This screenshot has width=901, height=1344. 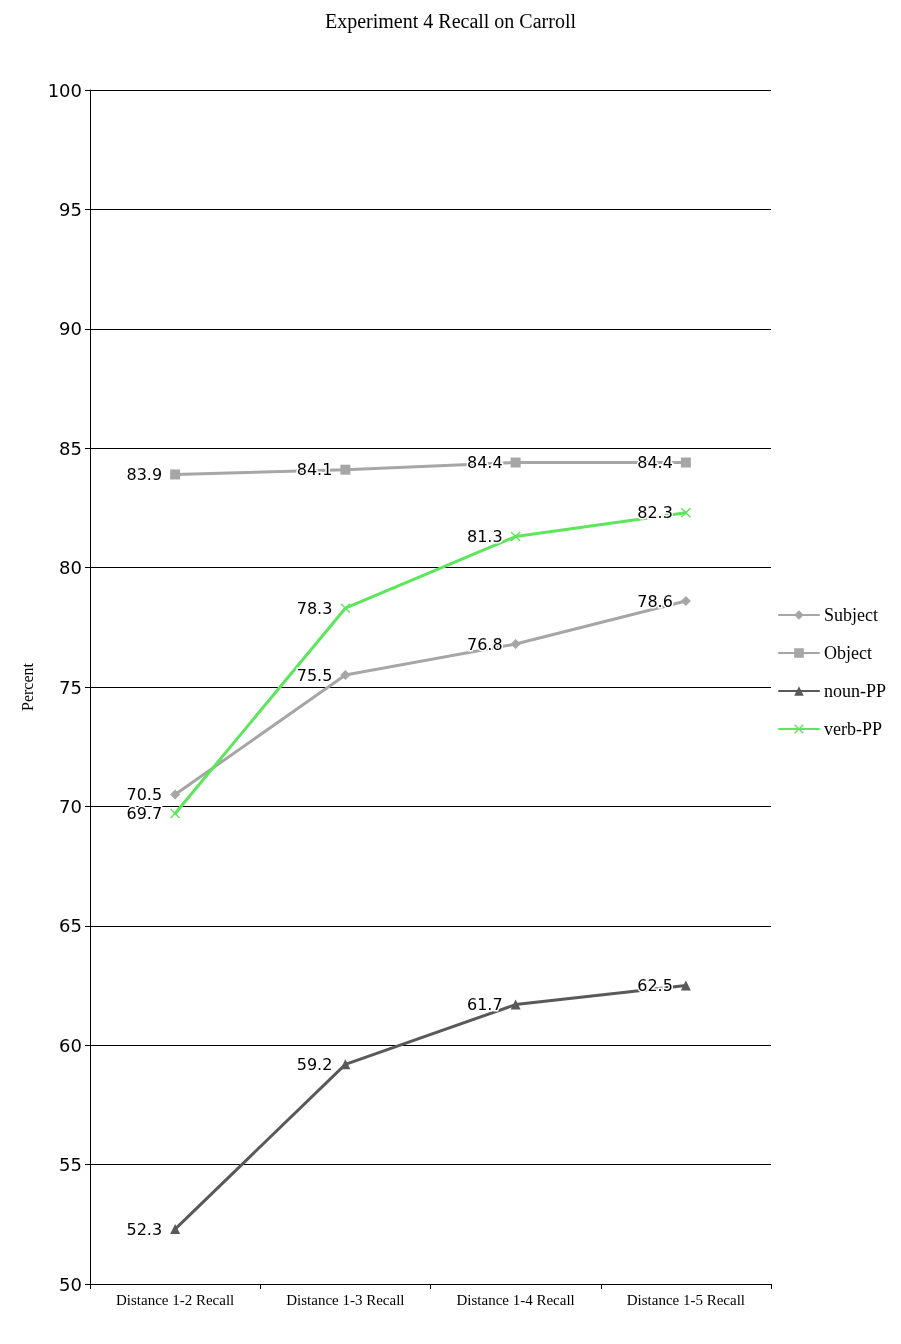 What do you see at coordinates (27, 686) in the screenshot?
I see `y-axis-title: Percent` at bounding box center [27, 686].